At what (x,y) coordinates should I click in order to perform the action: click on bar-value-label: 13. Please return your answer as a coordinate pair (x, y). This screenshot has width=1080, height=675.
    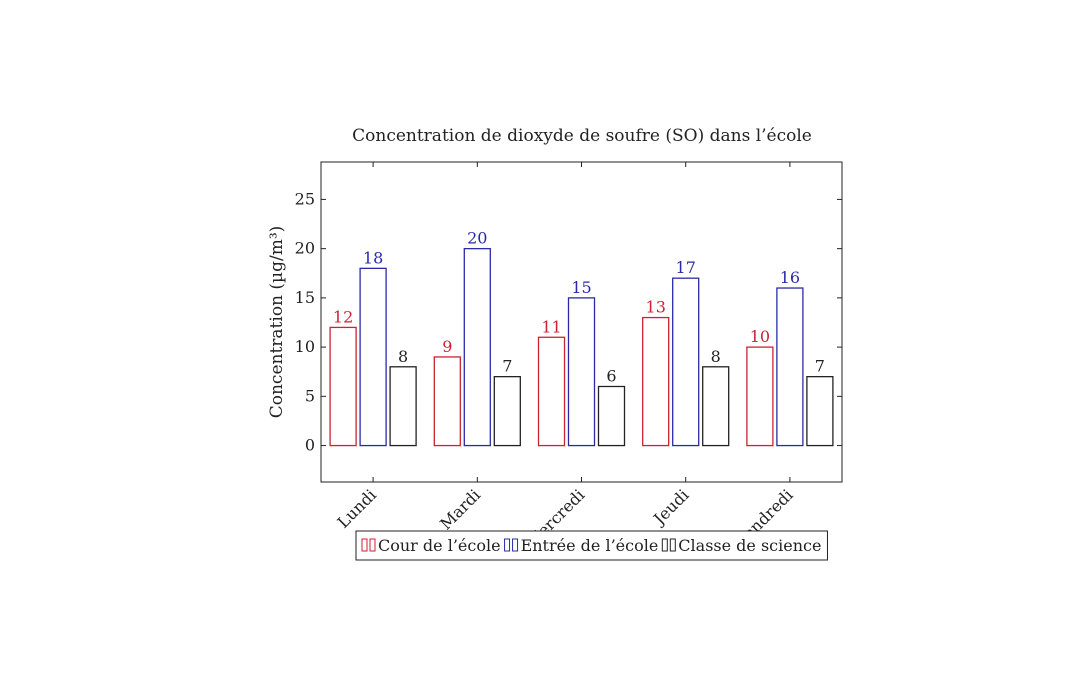
    Looking at the image, I should click on (656, 307).